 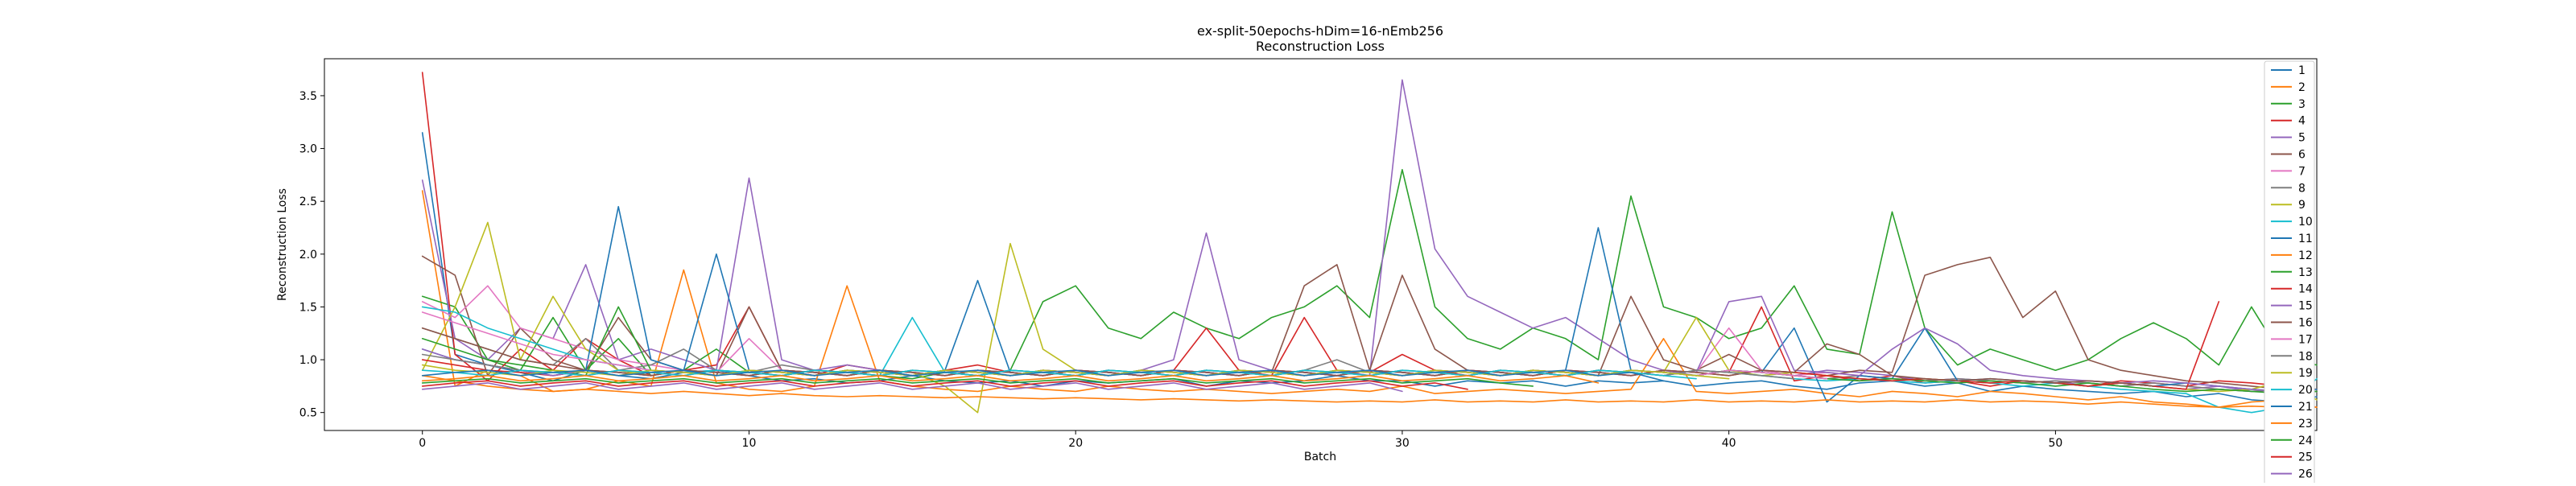 What do you see at coordinates (1240, 440) in the screenshot?
I see `x-axis-ticks: 0 10 20 30 40 50` at bounding box center [1240, 440].